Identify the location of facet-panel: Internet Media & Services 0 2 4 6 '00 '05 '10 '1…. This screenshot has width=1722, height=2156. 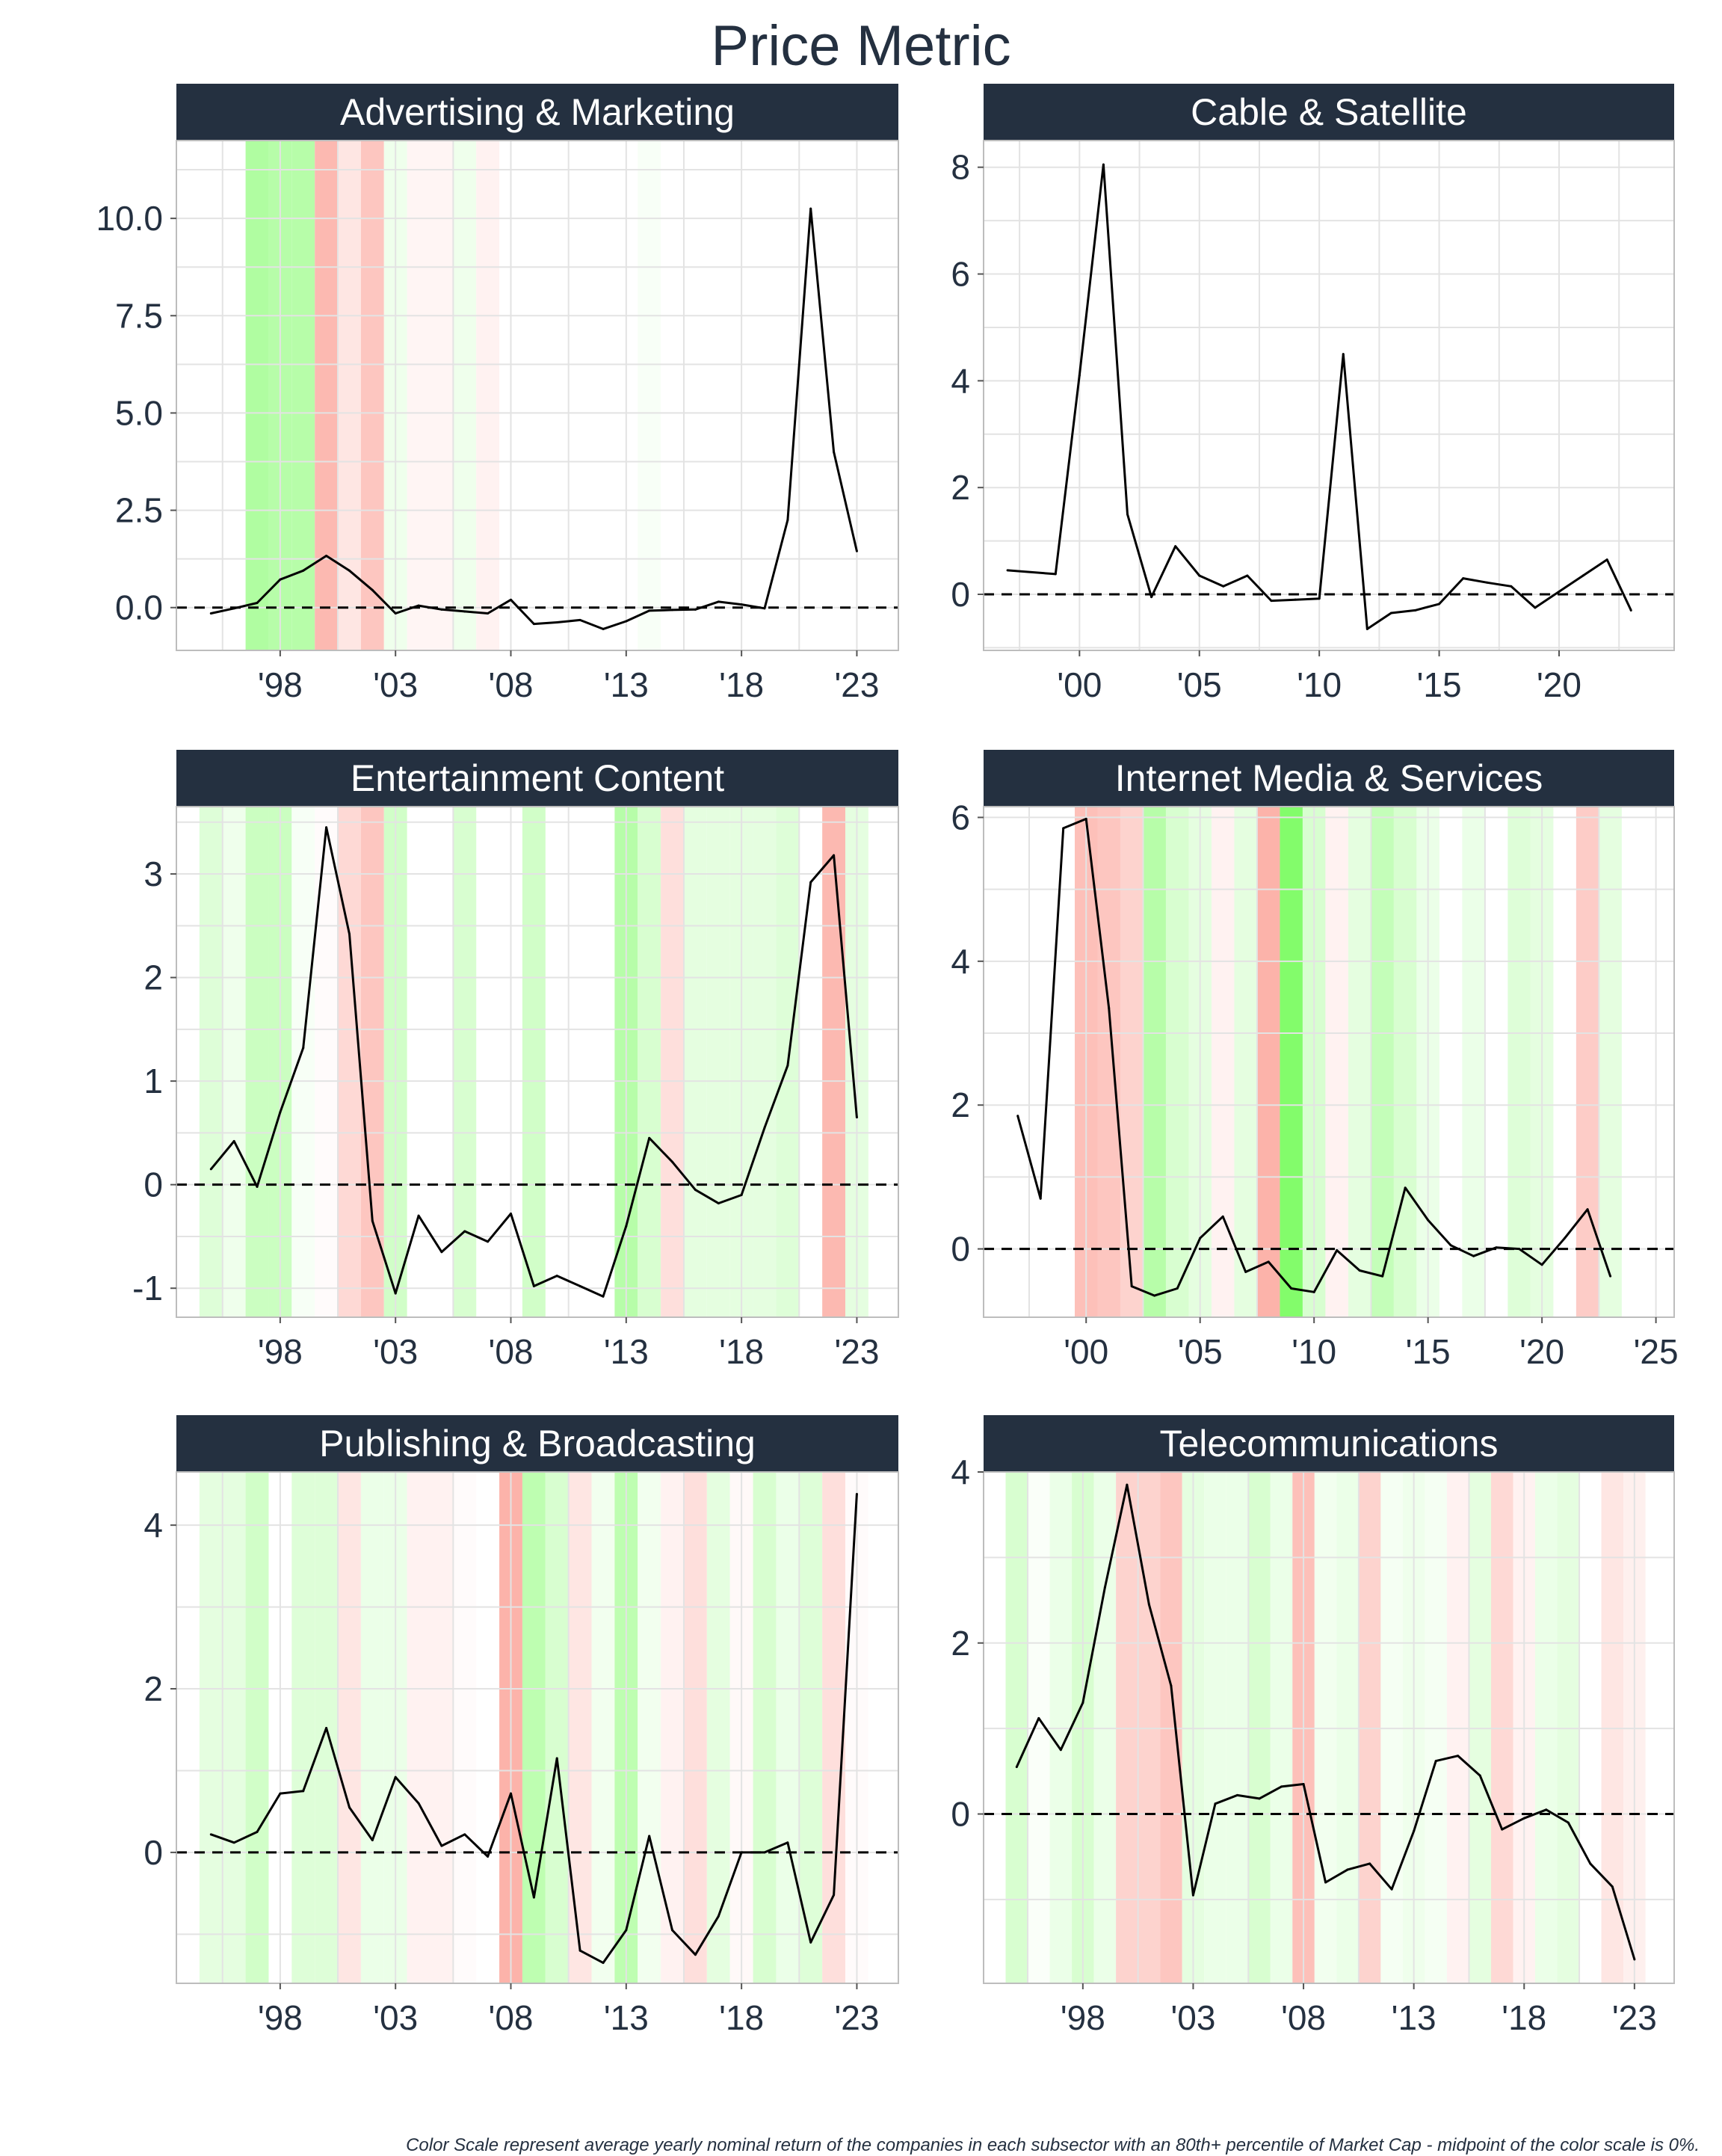
(1315, 1060).